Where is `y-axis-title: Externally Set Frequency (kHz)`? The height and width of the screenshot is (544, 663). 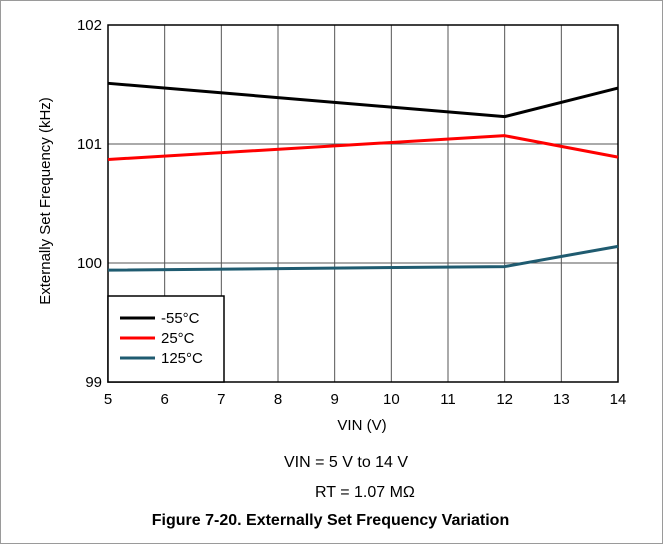 y-axis-title: Externally Set Frequency (kHz) is located at coordinates (45, 201).